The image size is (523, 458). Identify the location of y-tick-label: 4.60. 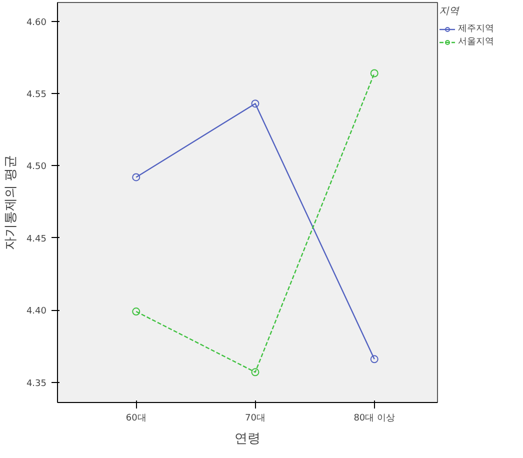
(36, 23).